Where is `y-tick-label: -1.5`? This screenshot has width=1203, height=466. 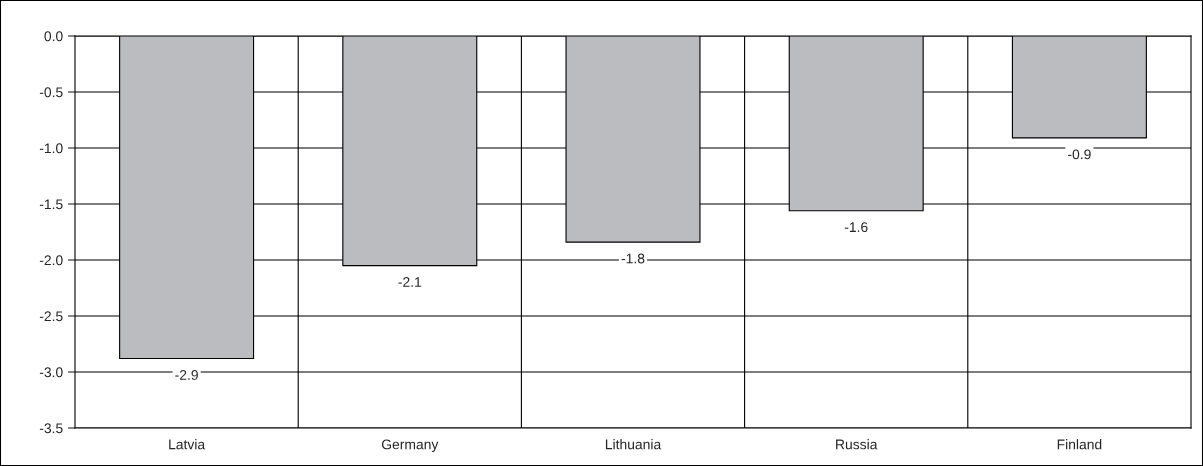 y-tick-label: -1.5 is located at coordinates (51, 204).